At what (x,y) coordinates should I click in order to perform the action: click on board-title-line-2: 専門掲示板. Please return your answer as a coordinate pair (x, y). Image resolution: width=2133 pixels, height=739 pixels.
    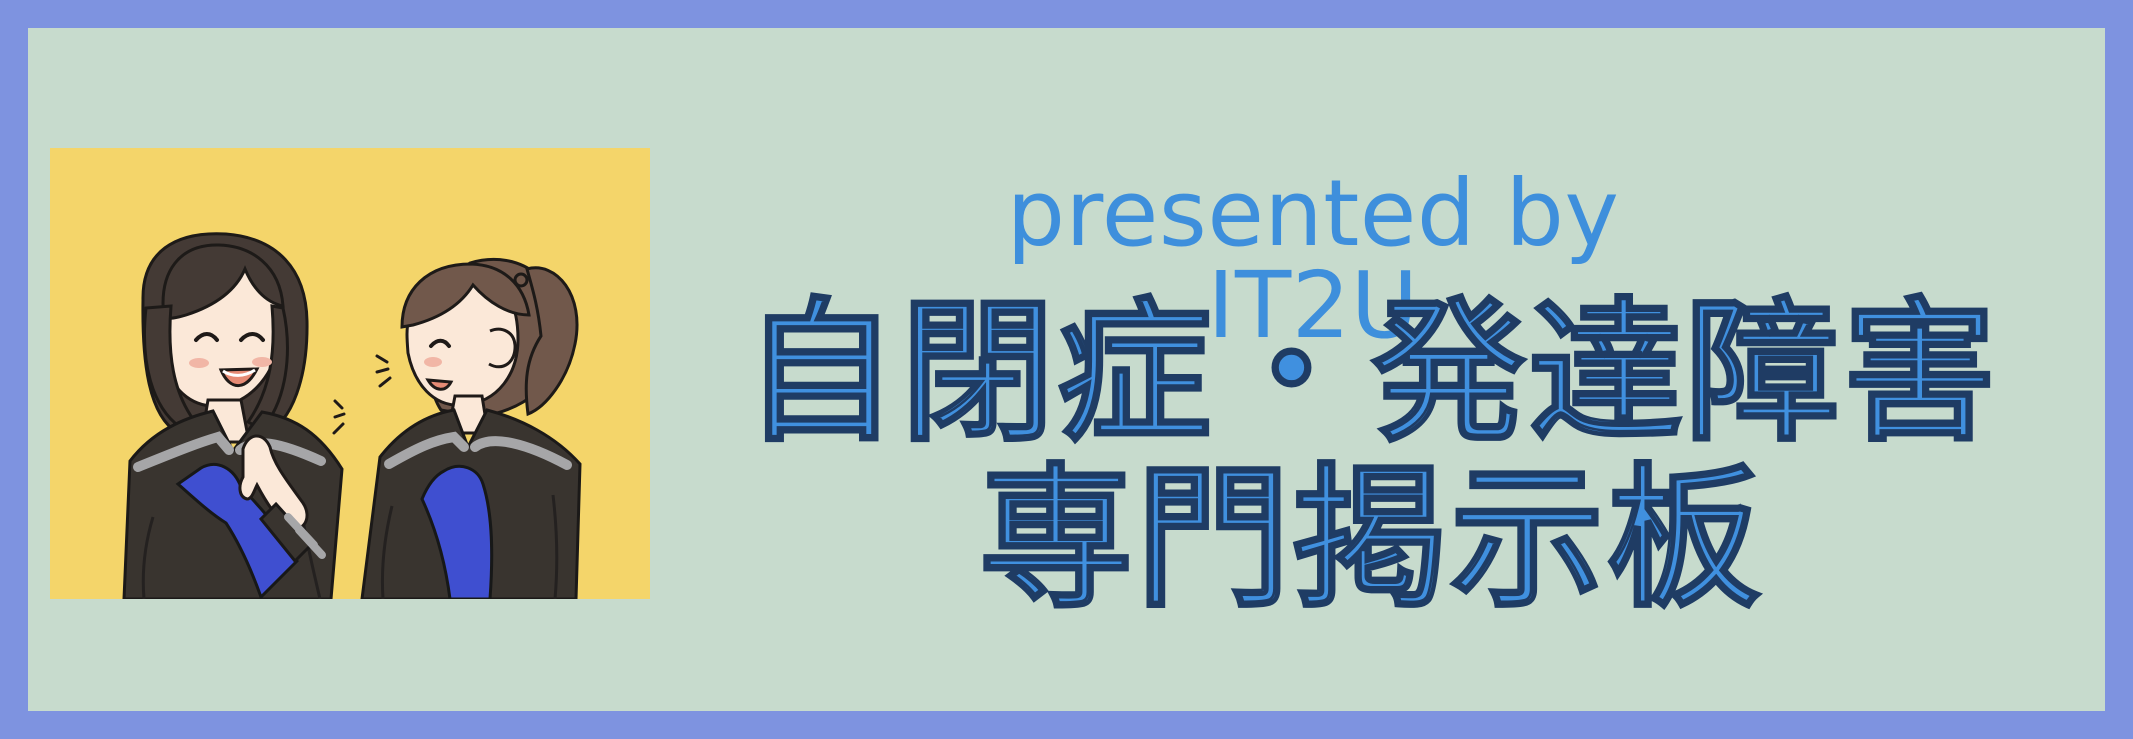
    Looking at the image, I should click on (1371, 539).